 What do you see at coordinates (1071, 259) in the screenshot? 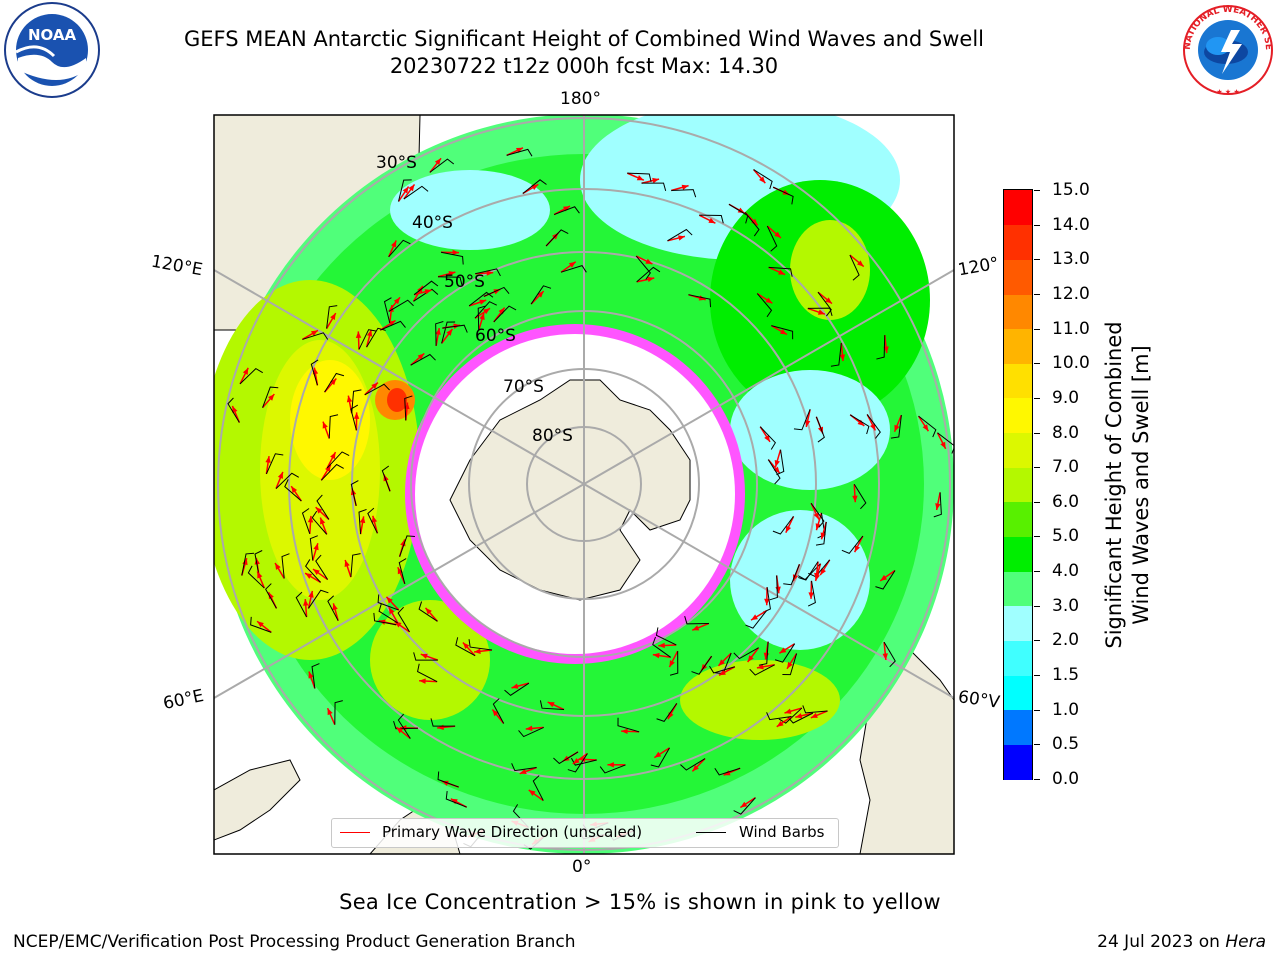
I see `colorbar-tick-label: 13.0` at bounding box center [1071, 259].